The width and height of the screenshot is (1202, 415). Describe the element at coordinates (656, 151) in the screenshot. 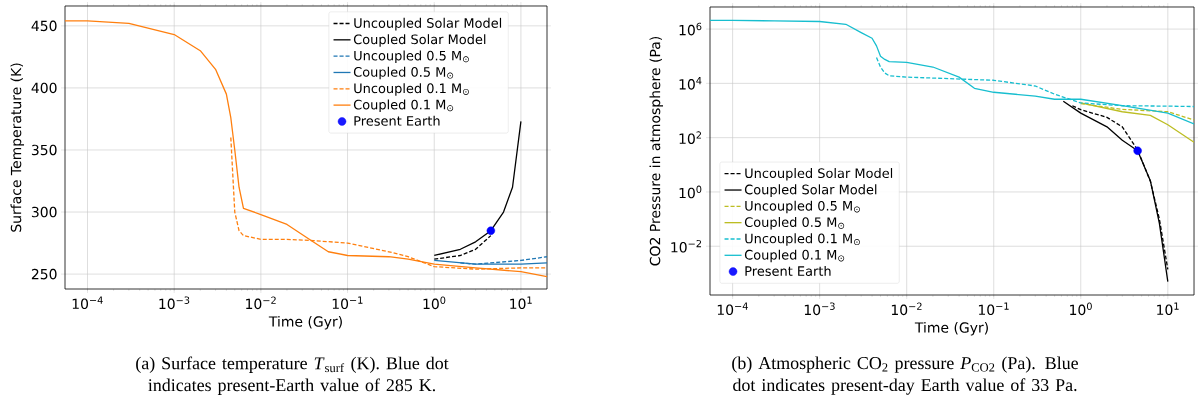

I see `y-axis-title: CO2 Pressure in atmosphere (Pa)` at that location.